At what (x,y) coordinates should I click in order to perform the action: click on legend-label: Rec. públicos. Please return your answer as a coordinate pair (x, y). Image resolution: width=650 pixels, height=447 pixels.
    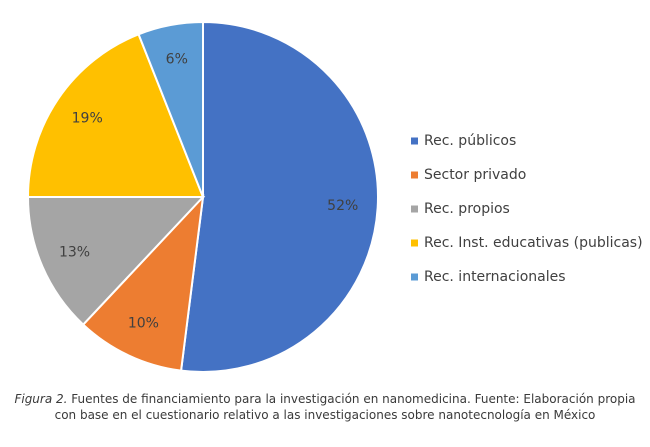
    Looking at the image, I should click on (470, 141).